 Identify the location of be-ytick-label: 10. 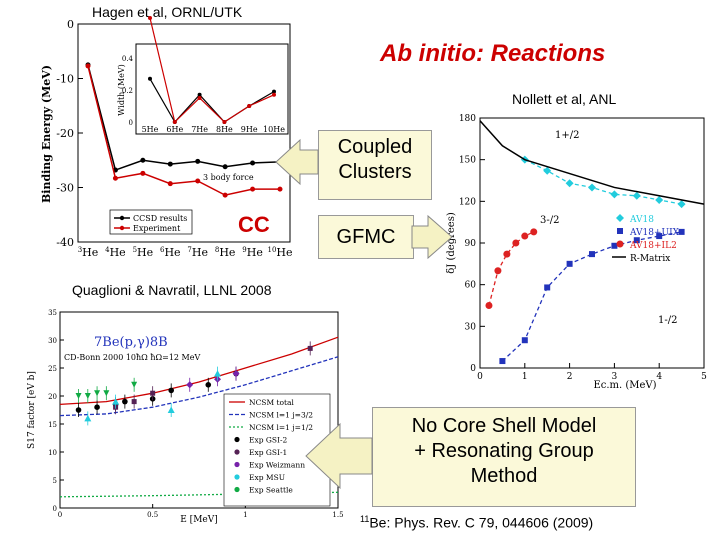
(52, 453).